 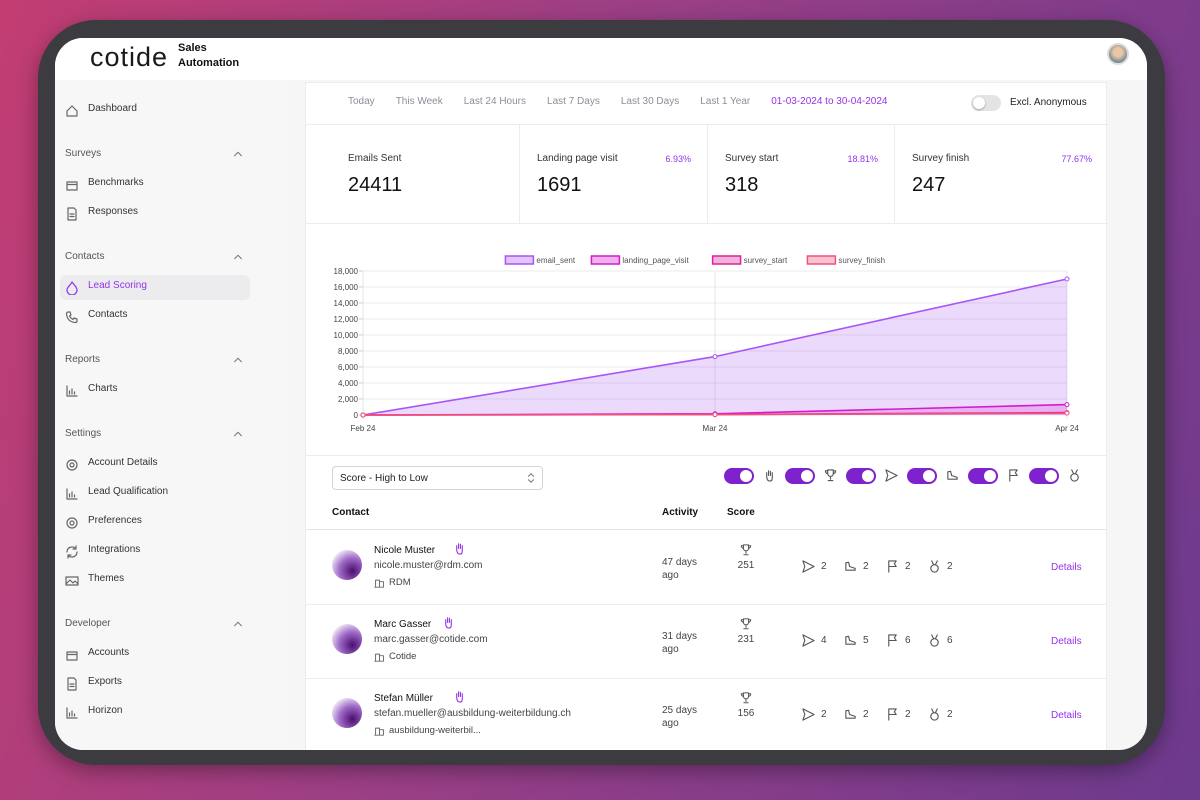 I want to click on nav-item: Horizon, so click(x=105, y=710).